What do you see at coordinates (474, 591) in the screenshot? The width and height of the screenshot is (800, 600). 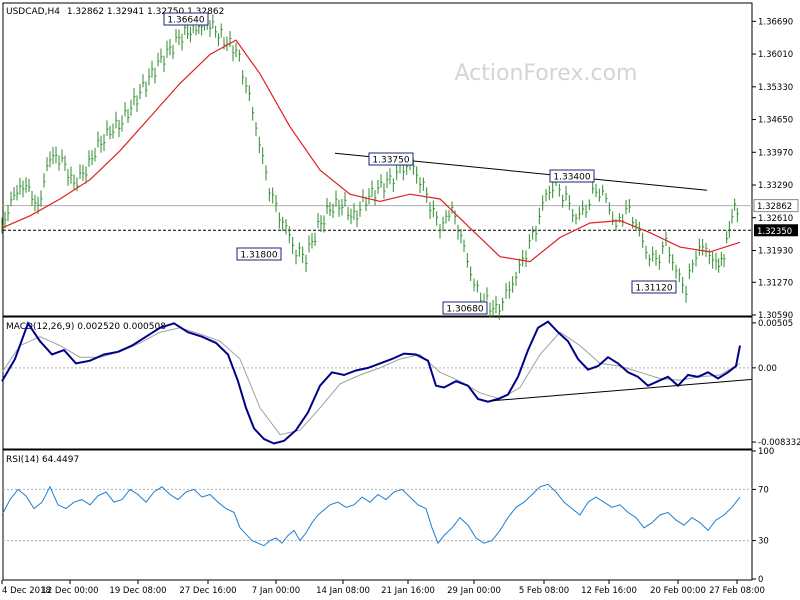 I see `xtick-label: 29 Jan 00:00` at bounding box center [474, 591].